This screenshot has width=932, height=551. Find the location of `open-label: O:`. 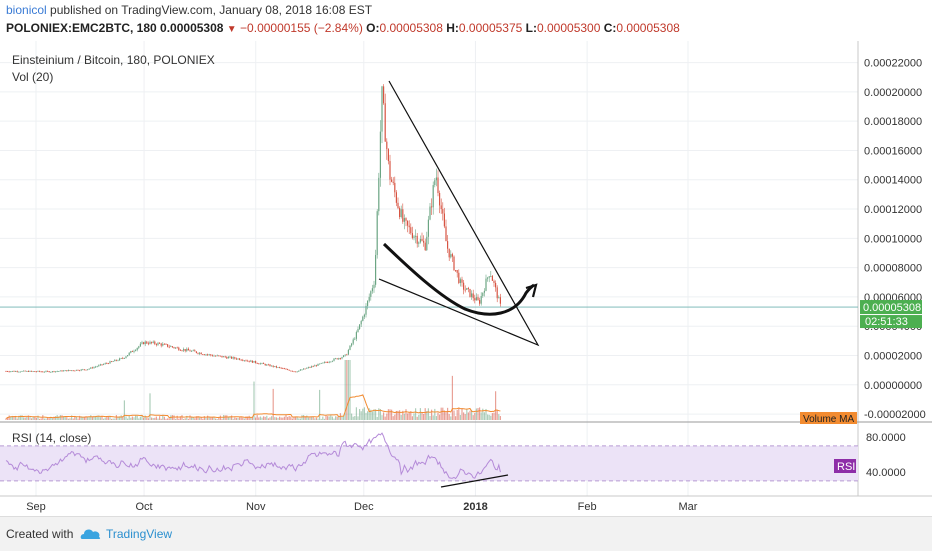

open-label: O: is located at coordinates (373, 28).